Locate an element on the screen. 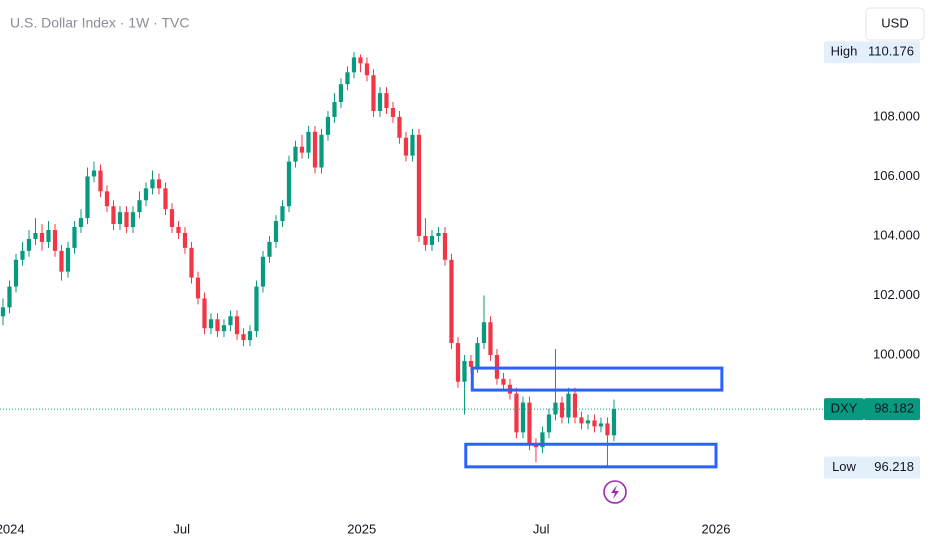 The image size is (932, 555). y-tick-label: 104.000 is located at coordinates (896, 234).